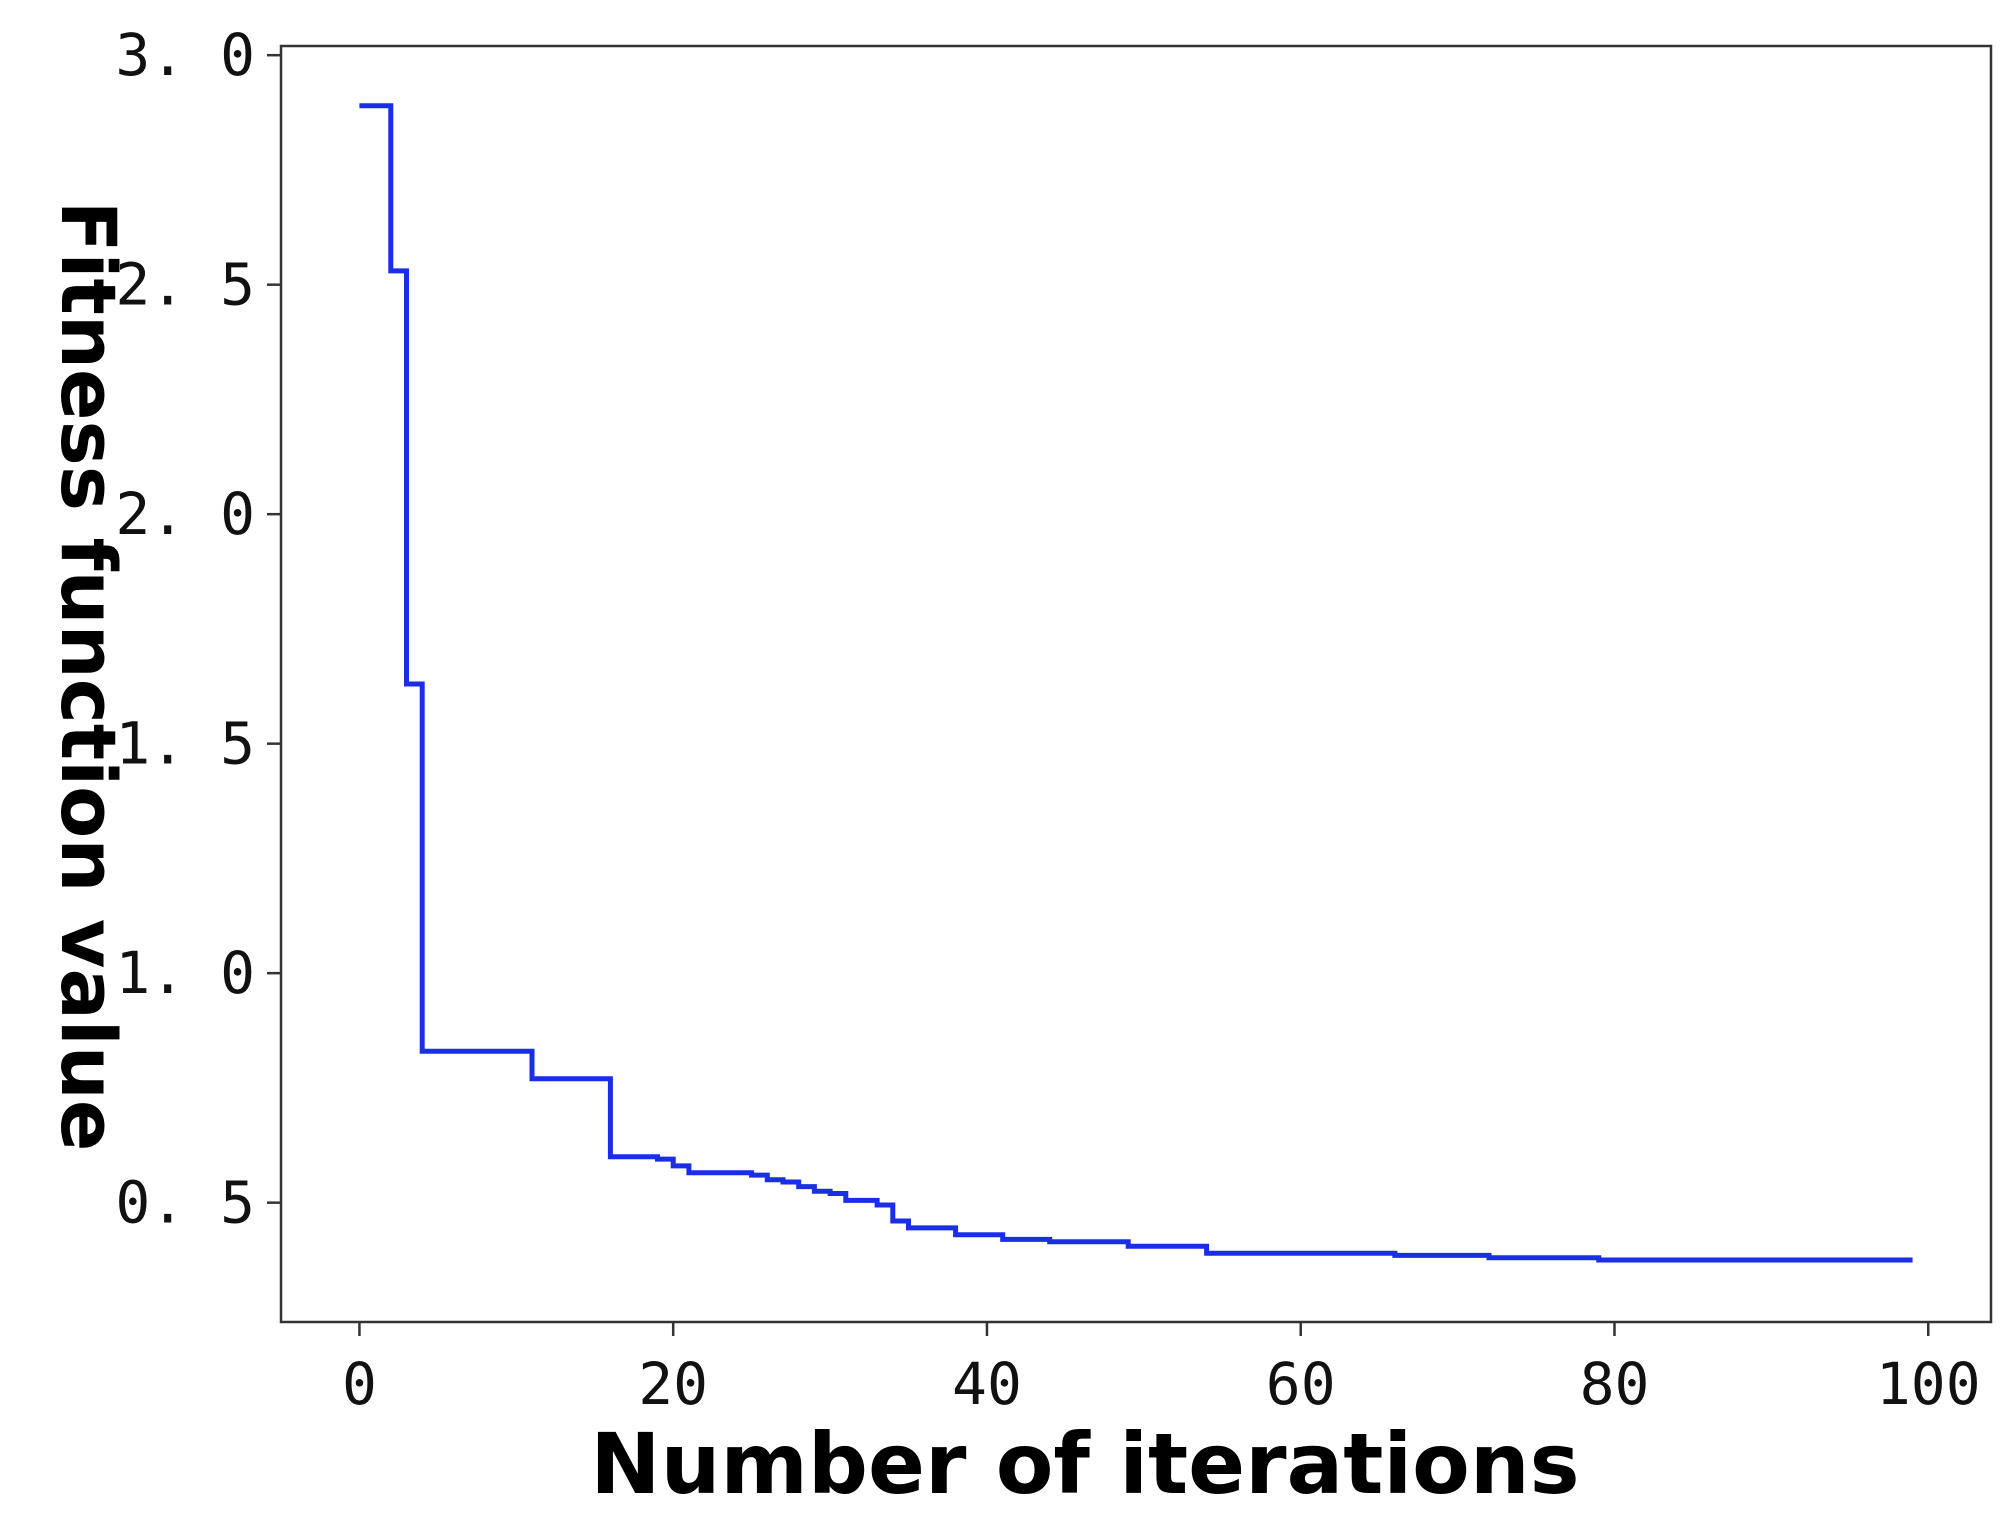 The height and width of the screenshot is (1533, 2015). Describe the element at coordinates (673, 1384) in the screenshot. I see `x-tick-label: 20` at that location.